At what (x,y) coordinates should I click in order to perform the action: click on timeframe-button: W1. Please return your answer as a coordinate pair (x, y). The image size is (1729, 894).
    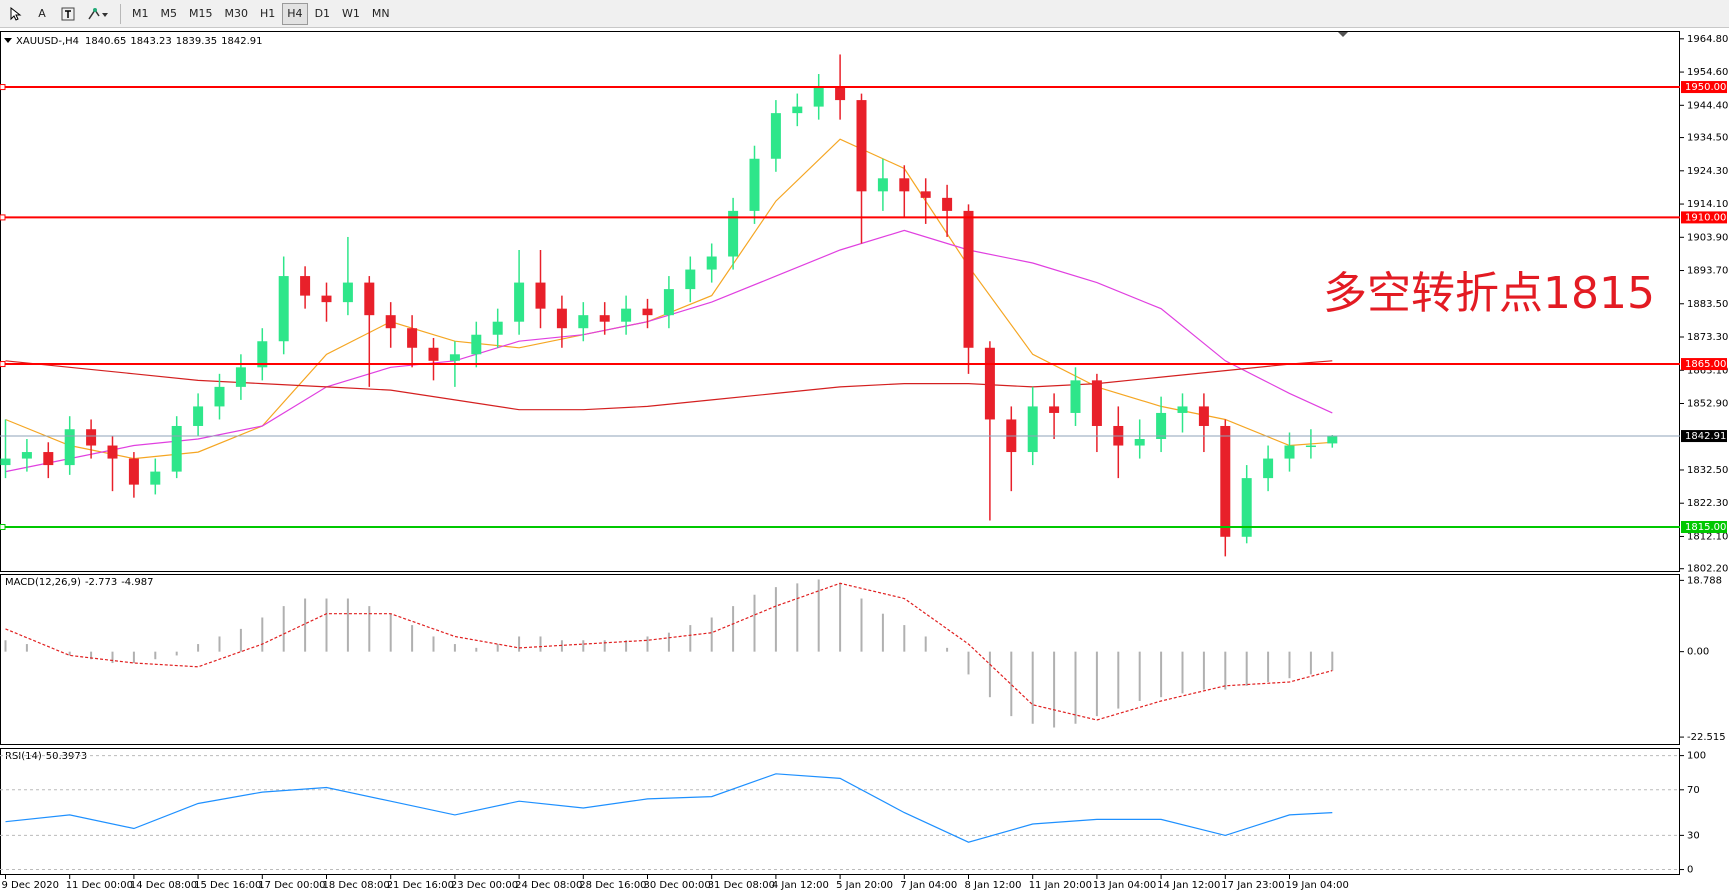
    Looking at the image, I should click on (351, 13).